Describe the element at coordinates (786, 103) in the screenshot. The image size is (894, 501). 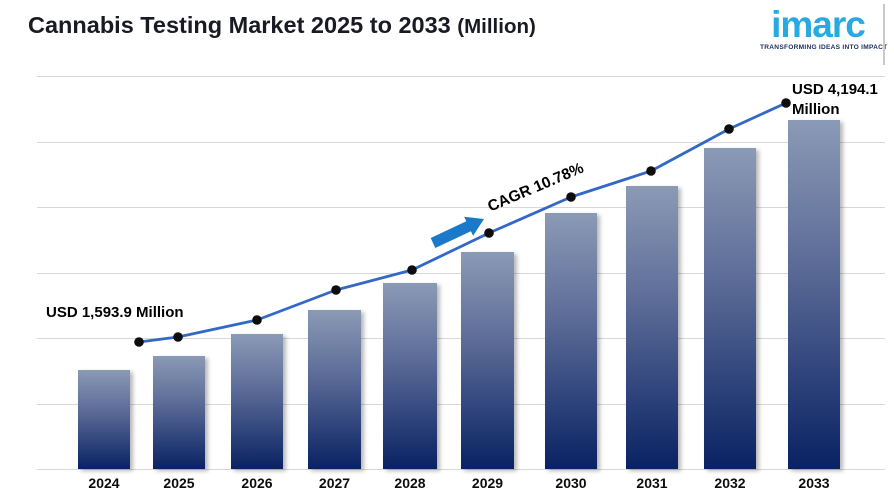
I see `data-point-2033` at that location.